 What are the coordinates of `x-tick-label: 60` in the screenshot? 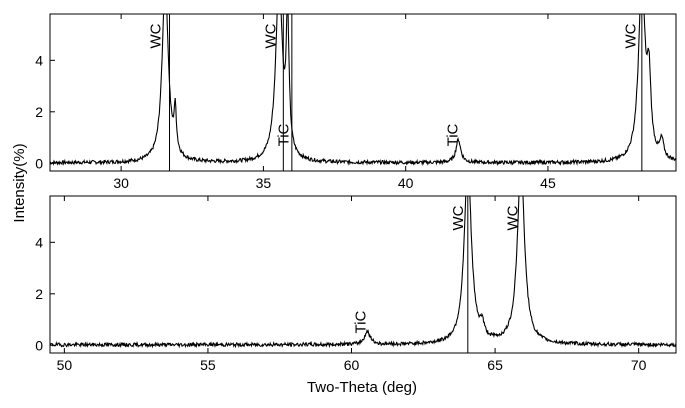 It's located at (352, 365).